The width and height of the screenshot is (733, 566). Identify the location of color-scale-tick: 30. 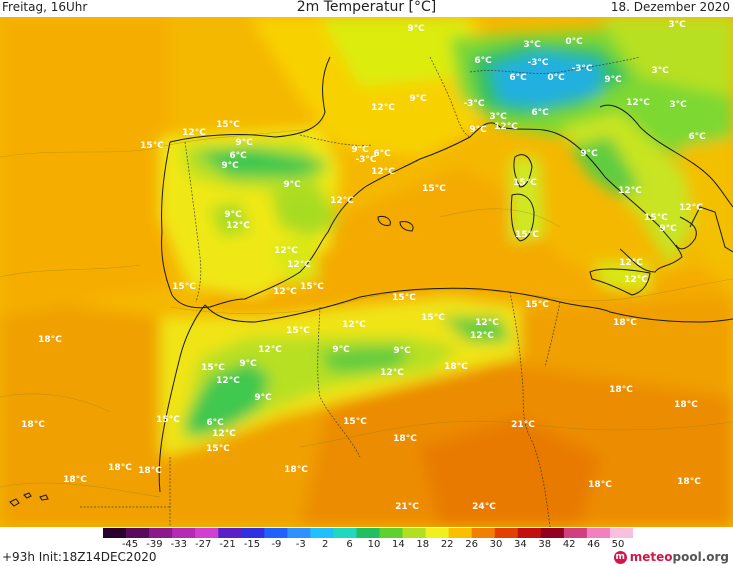
(496, 544).